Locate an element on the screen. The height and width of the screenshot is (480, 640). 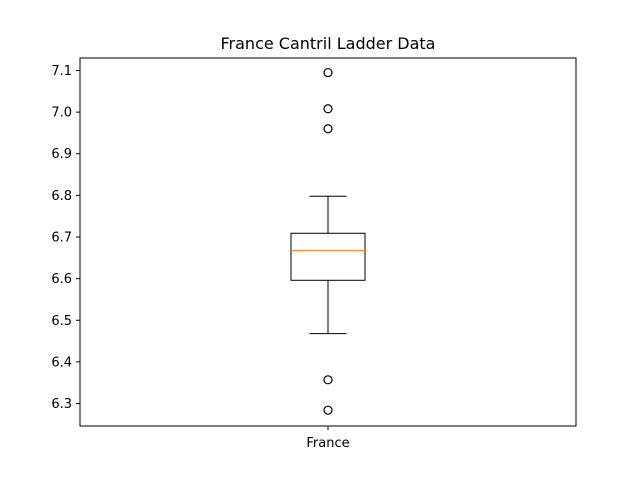
y-tick-label: 6.6 is located at coordinates (61, 279).